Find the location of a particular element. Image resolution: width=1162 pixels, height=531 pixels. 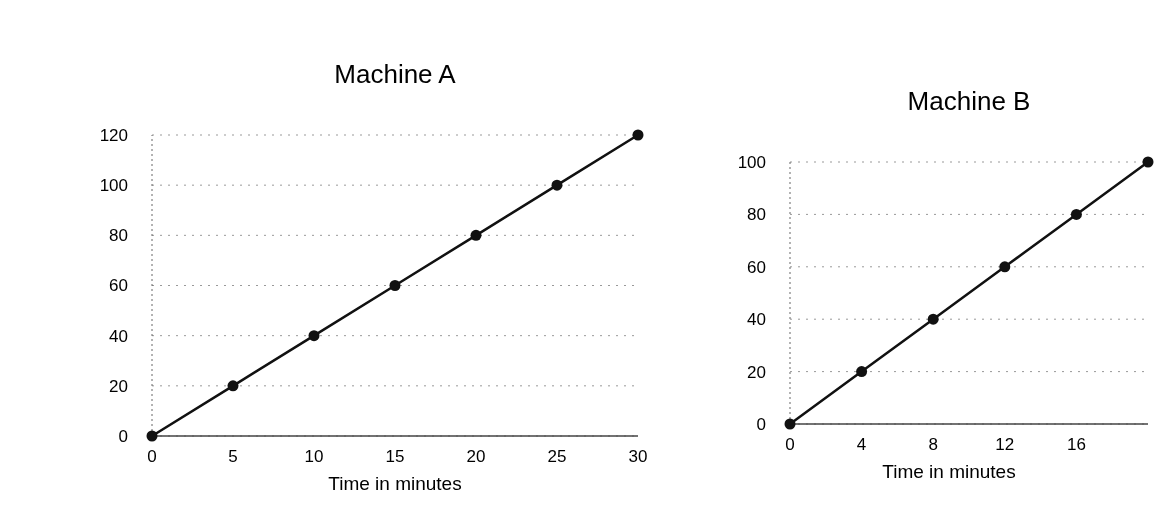

x-tick-label: 4 is located at coordinates (861, 444).